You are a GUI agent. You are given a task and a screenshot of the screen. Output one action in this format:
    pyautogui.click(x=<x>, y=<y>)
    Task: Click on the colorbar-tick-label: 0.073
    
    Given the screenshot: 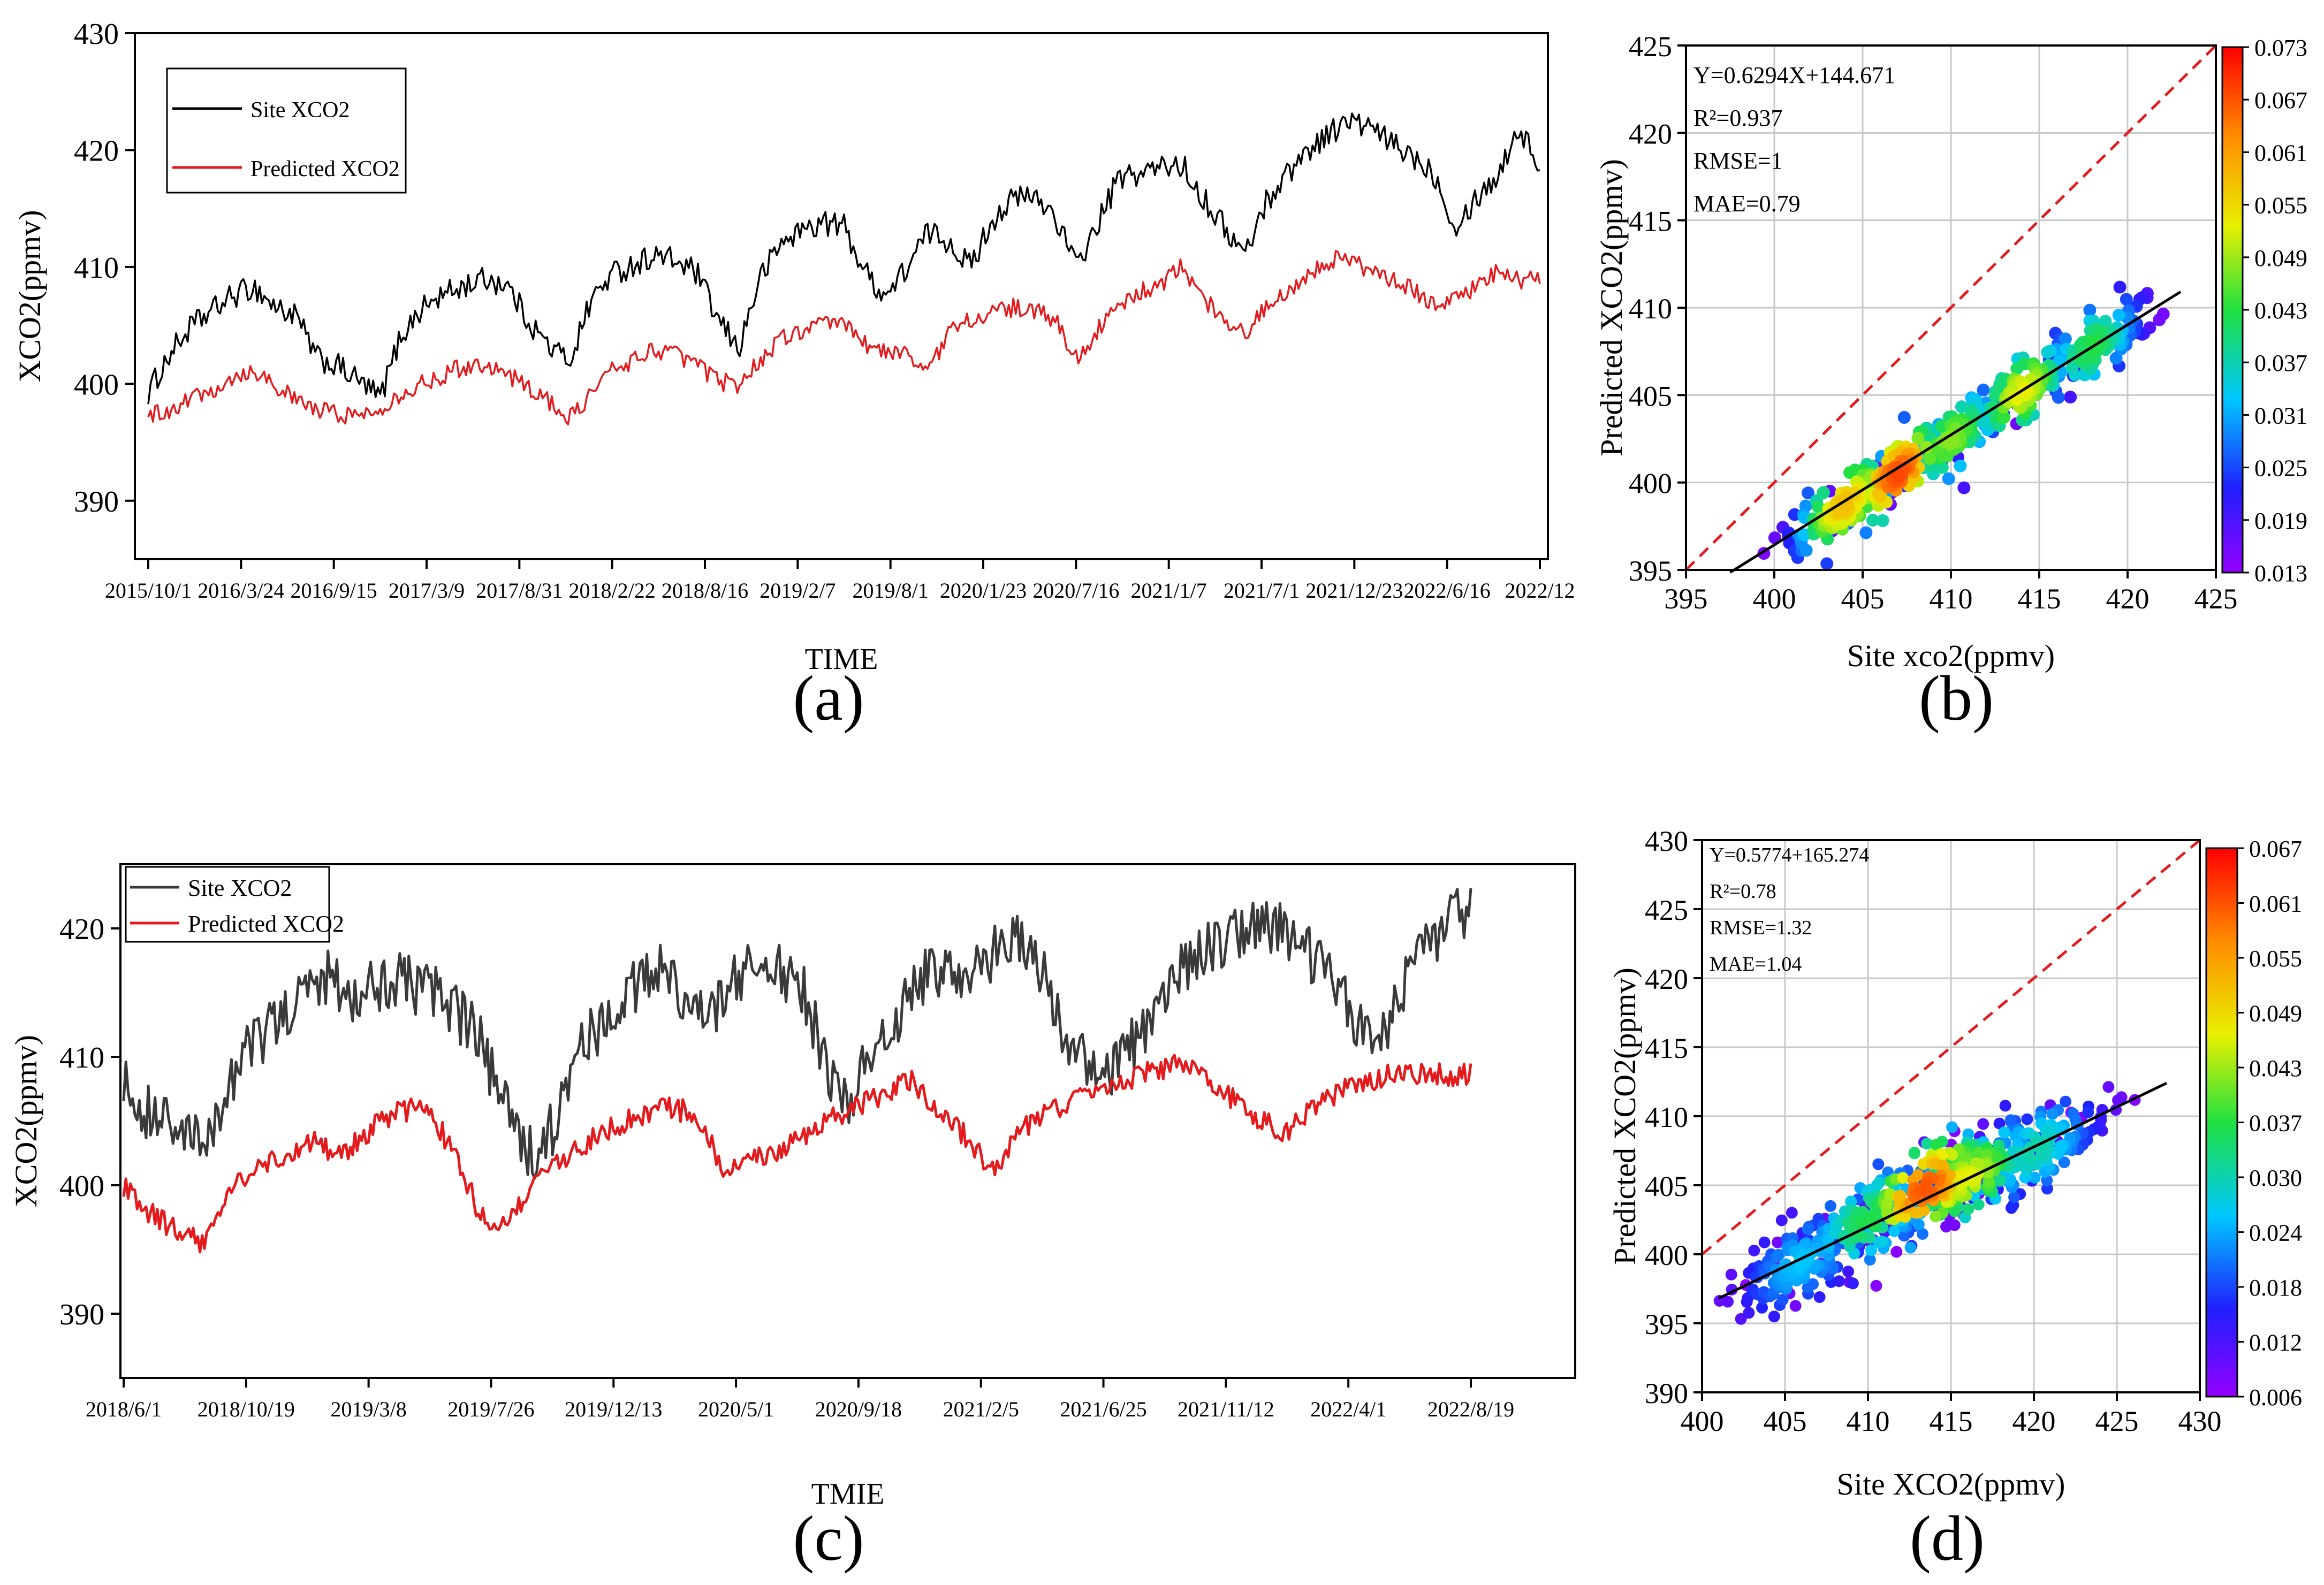 What is the action you would take?
    pyautogui.click(x=2281, y=48)
    